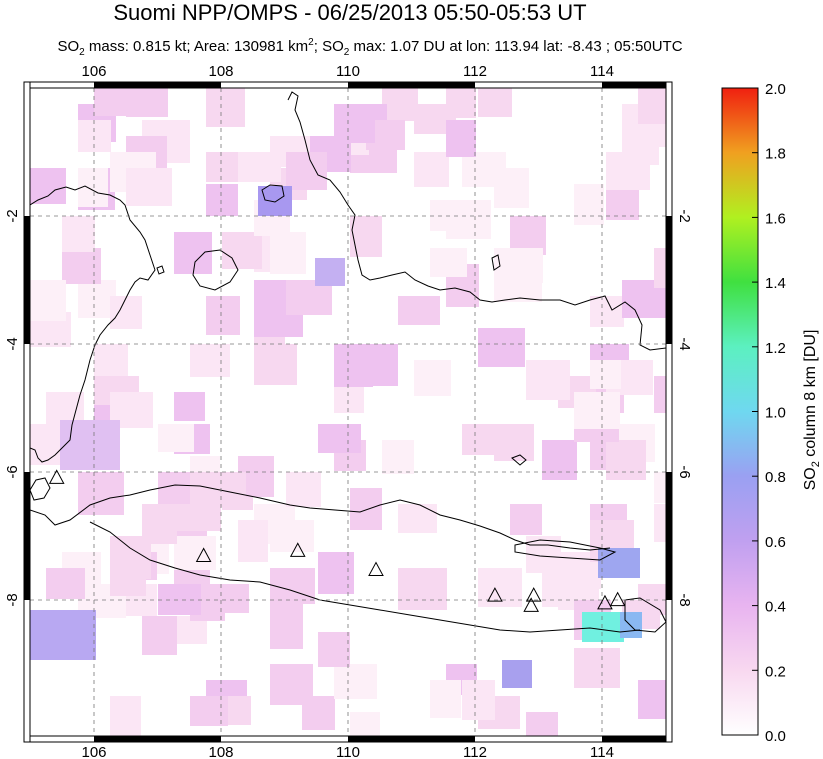 The image size is (823, 759). Describe the element at coordinates (311, 42) in the screenshot. I see `km-superscript: 2` at that location.